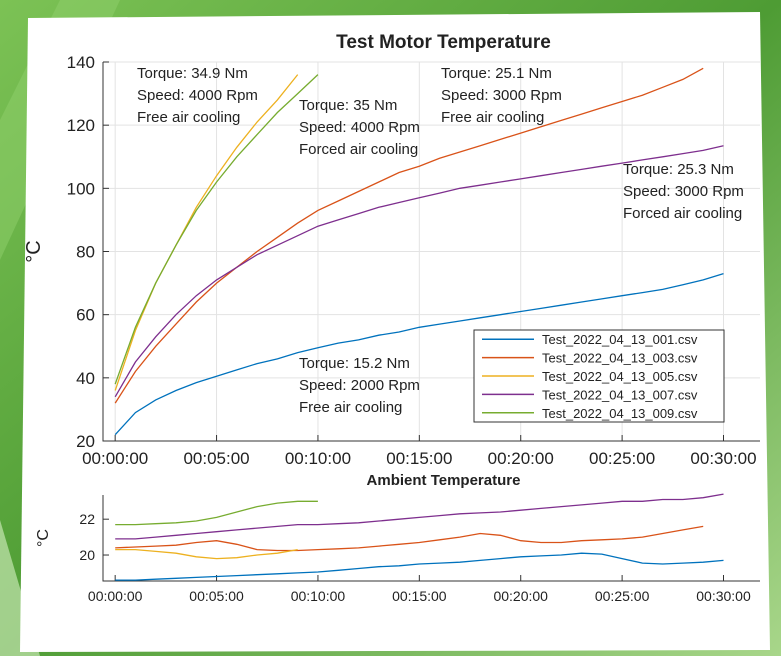 This screenshot has width=781, height=656. What do you see at coordinates (81, 125) in the screenshot?
I see `y-tick-label: 120` at bounding box center [81, 125].